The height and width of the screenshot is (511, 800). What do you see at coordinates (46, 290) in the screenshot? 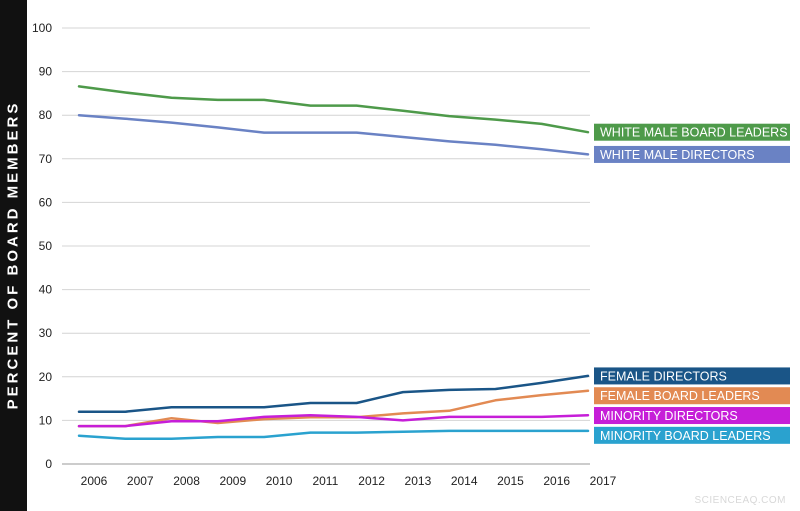
I see `y-tick-label: 40` at bounding box center [46, 290].